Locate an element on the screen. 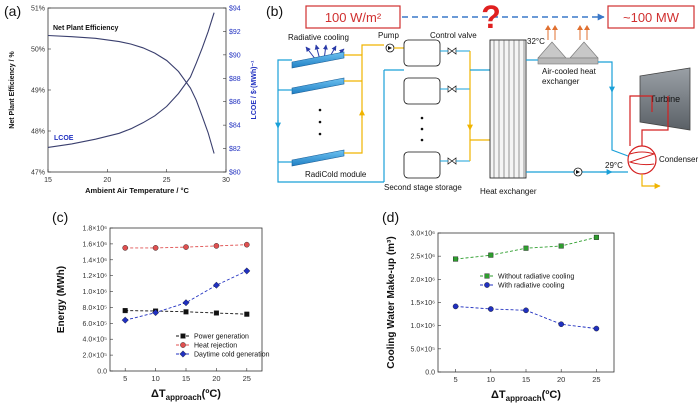 This screenshot has height=403, width=700. y-tick-label: 1.5×10⁶ is located at coordinates (423, 303).